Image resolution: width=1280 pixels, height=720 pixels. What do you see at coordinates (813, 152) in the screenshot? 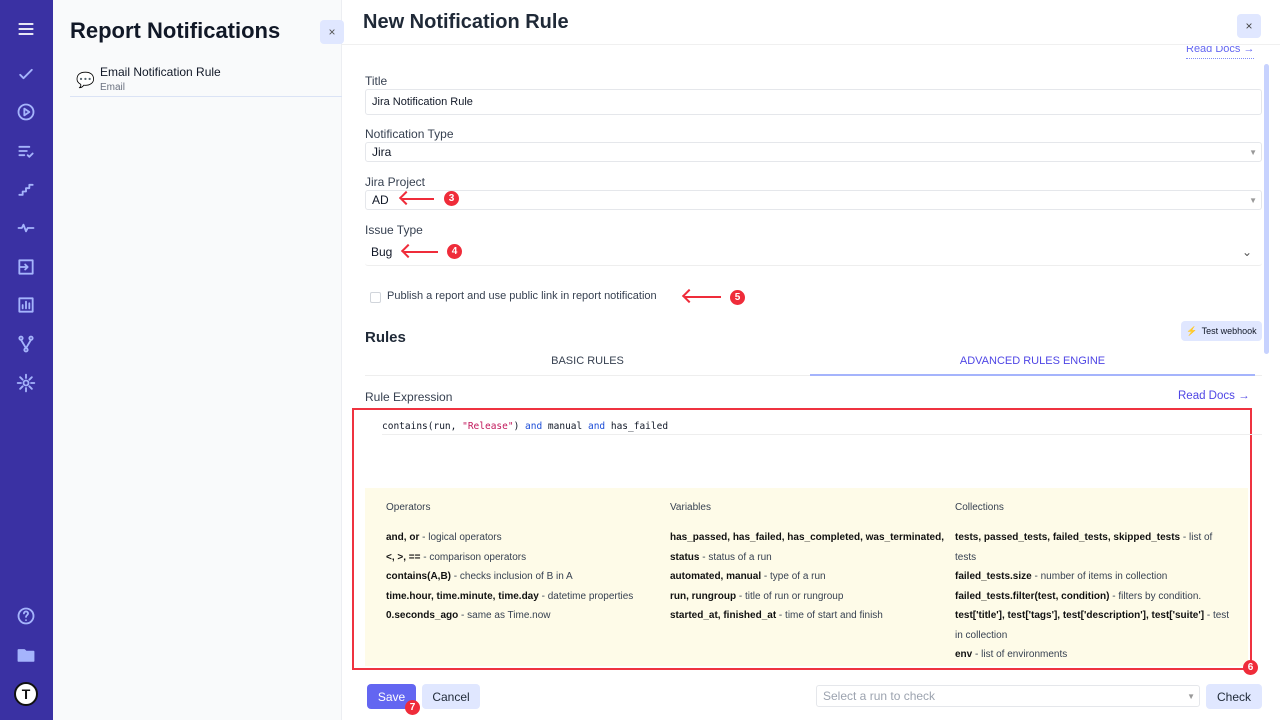
I see `notification-type-select: Jira ▼` at bounding box center [813, 152].